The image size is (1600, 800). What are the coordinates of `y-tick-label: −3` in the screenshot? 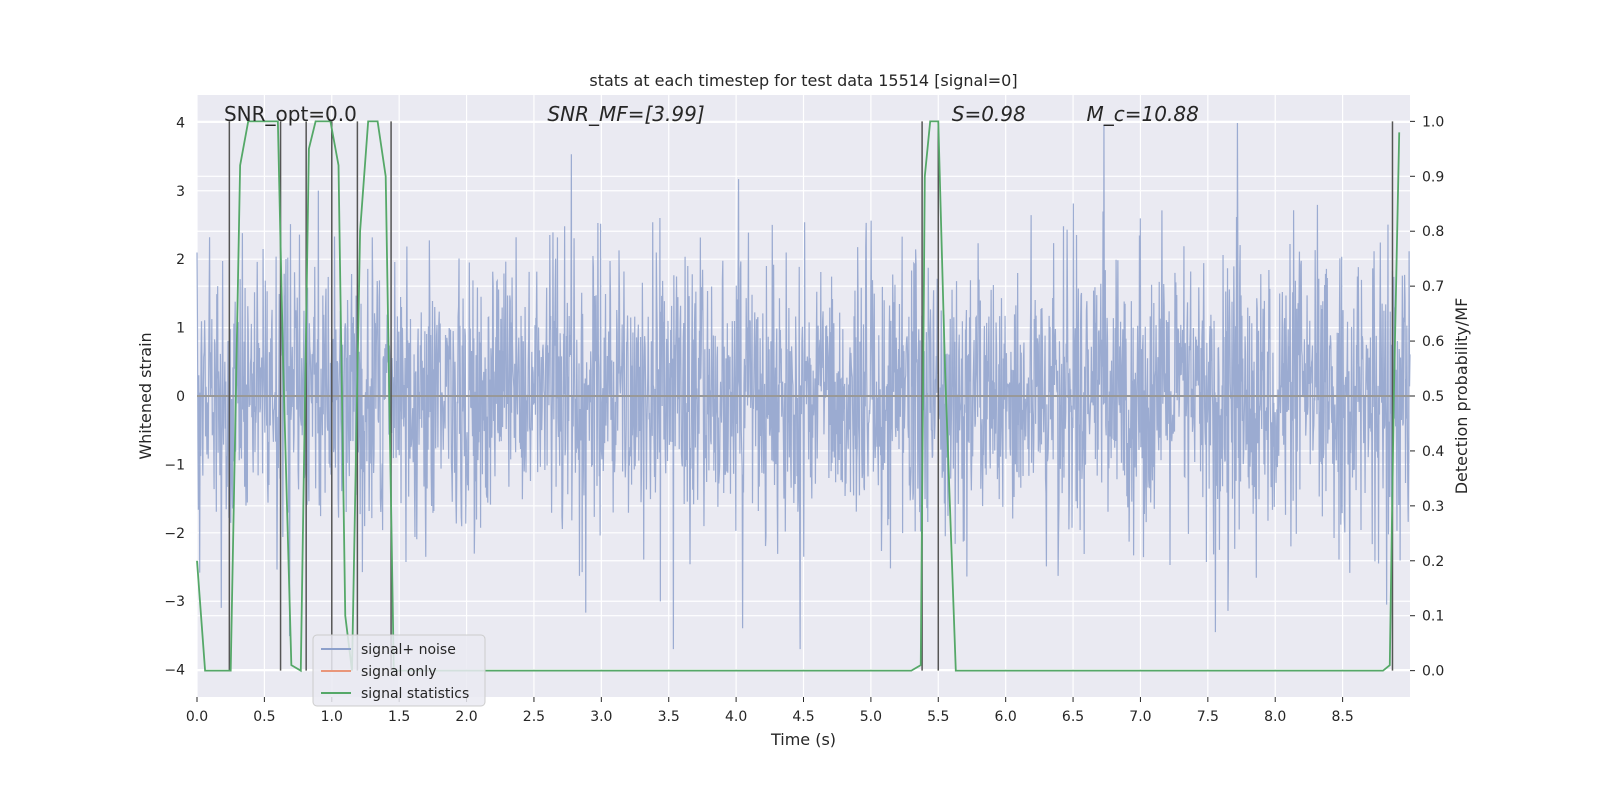 It's located at (174, 602).